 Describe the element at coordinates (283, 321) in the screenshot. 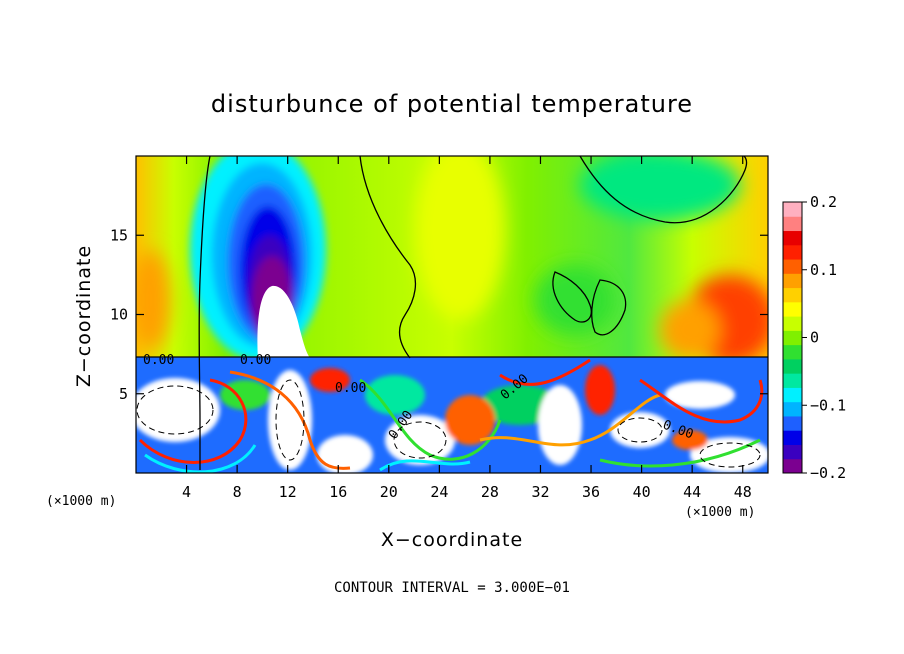

I see `plume-core` at that location.